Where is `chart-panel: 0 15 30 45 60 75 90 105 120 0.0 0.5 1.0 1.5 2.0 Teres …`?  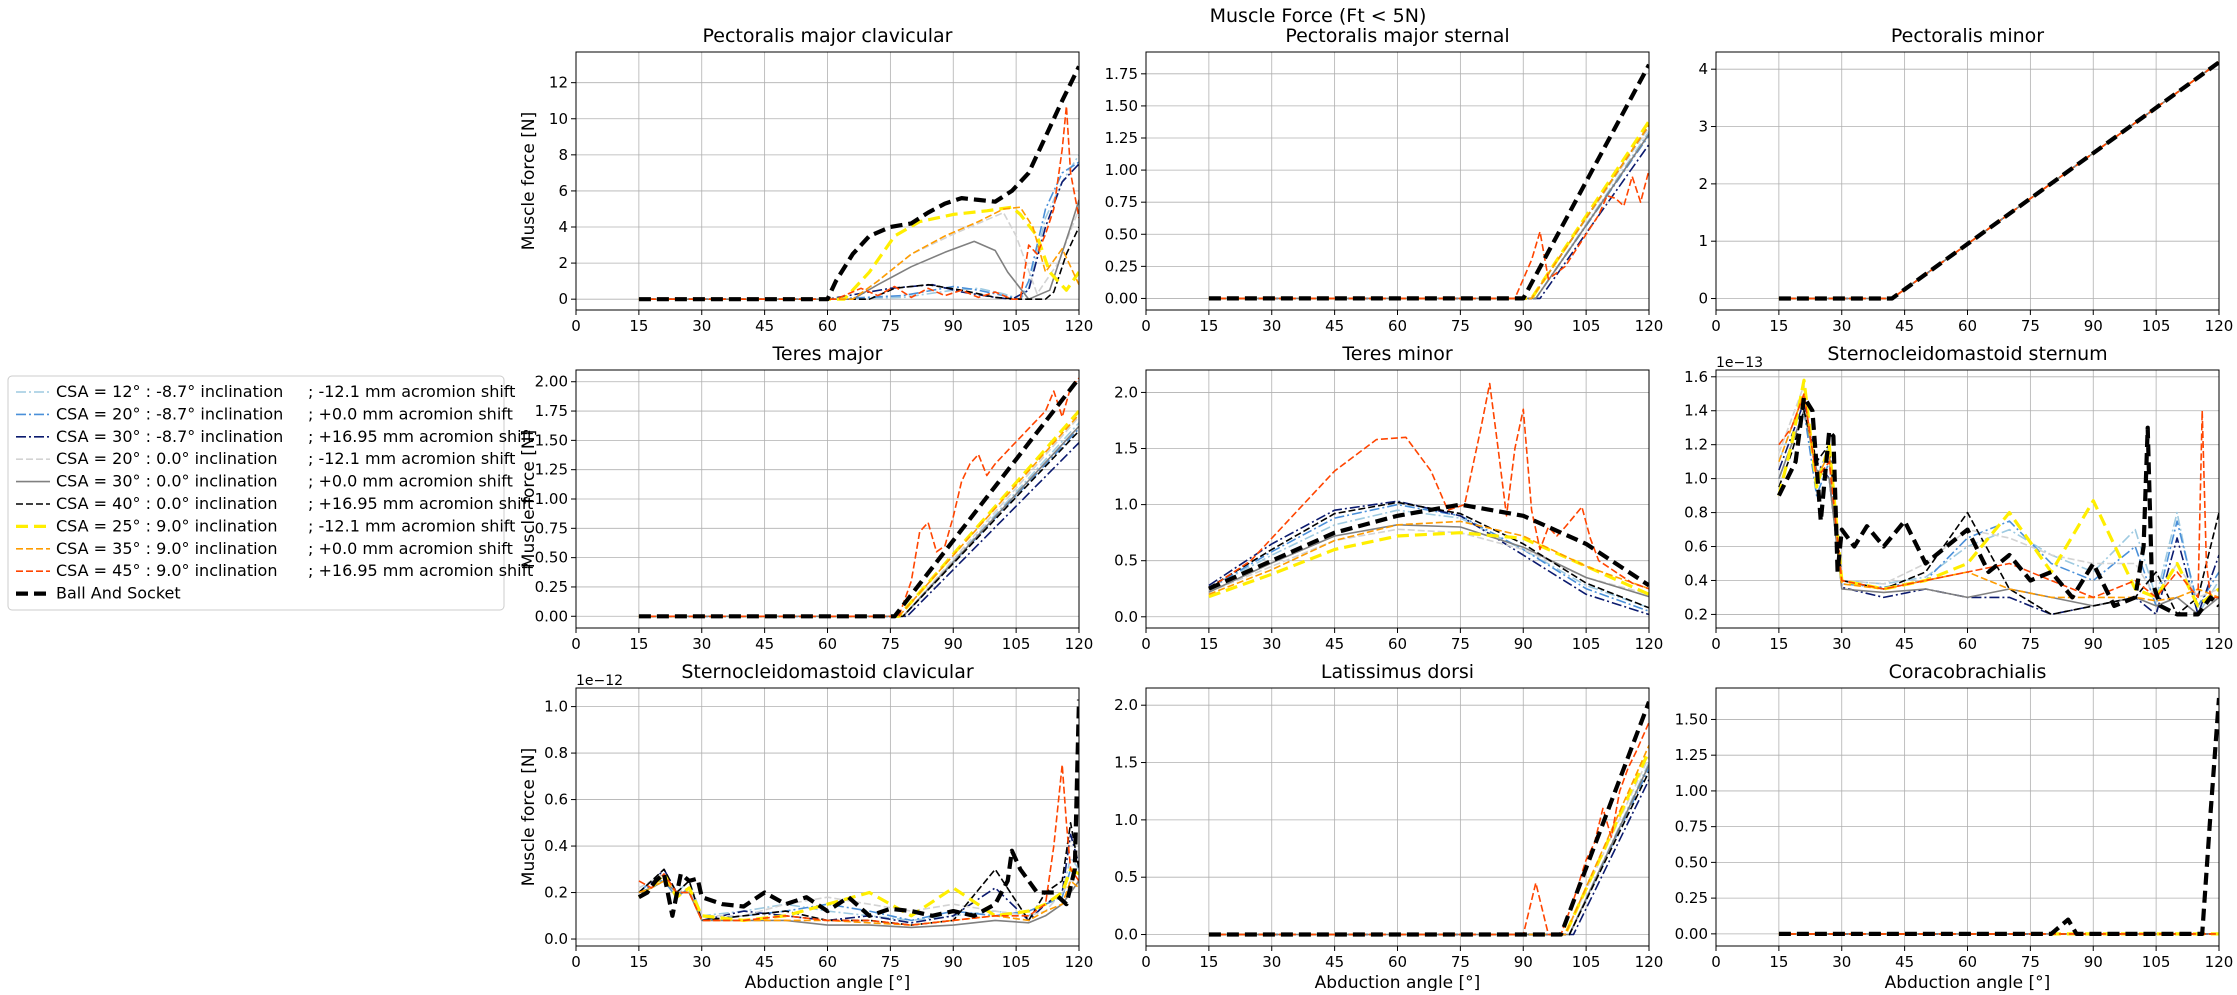
chart-panel: 0 15 30 45 60 75 90 105 120 0.0 0.5 1.0 1.5 2.0 Teres … is located at coordinates (1388, 498).